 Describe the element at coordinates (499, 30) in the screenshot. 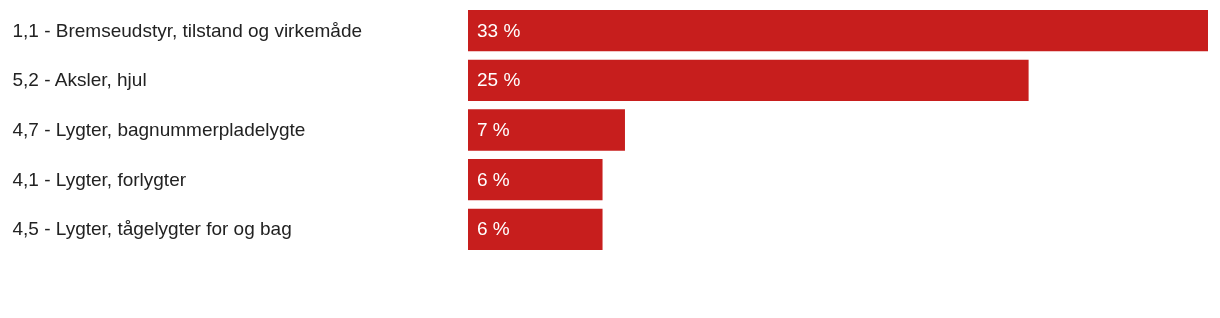

I see `data-label: 33 %` at that location.